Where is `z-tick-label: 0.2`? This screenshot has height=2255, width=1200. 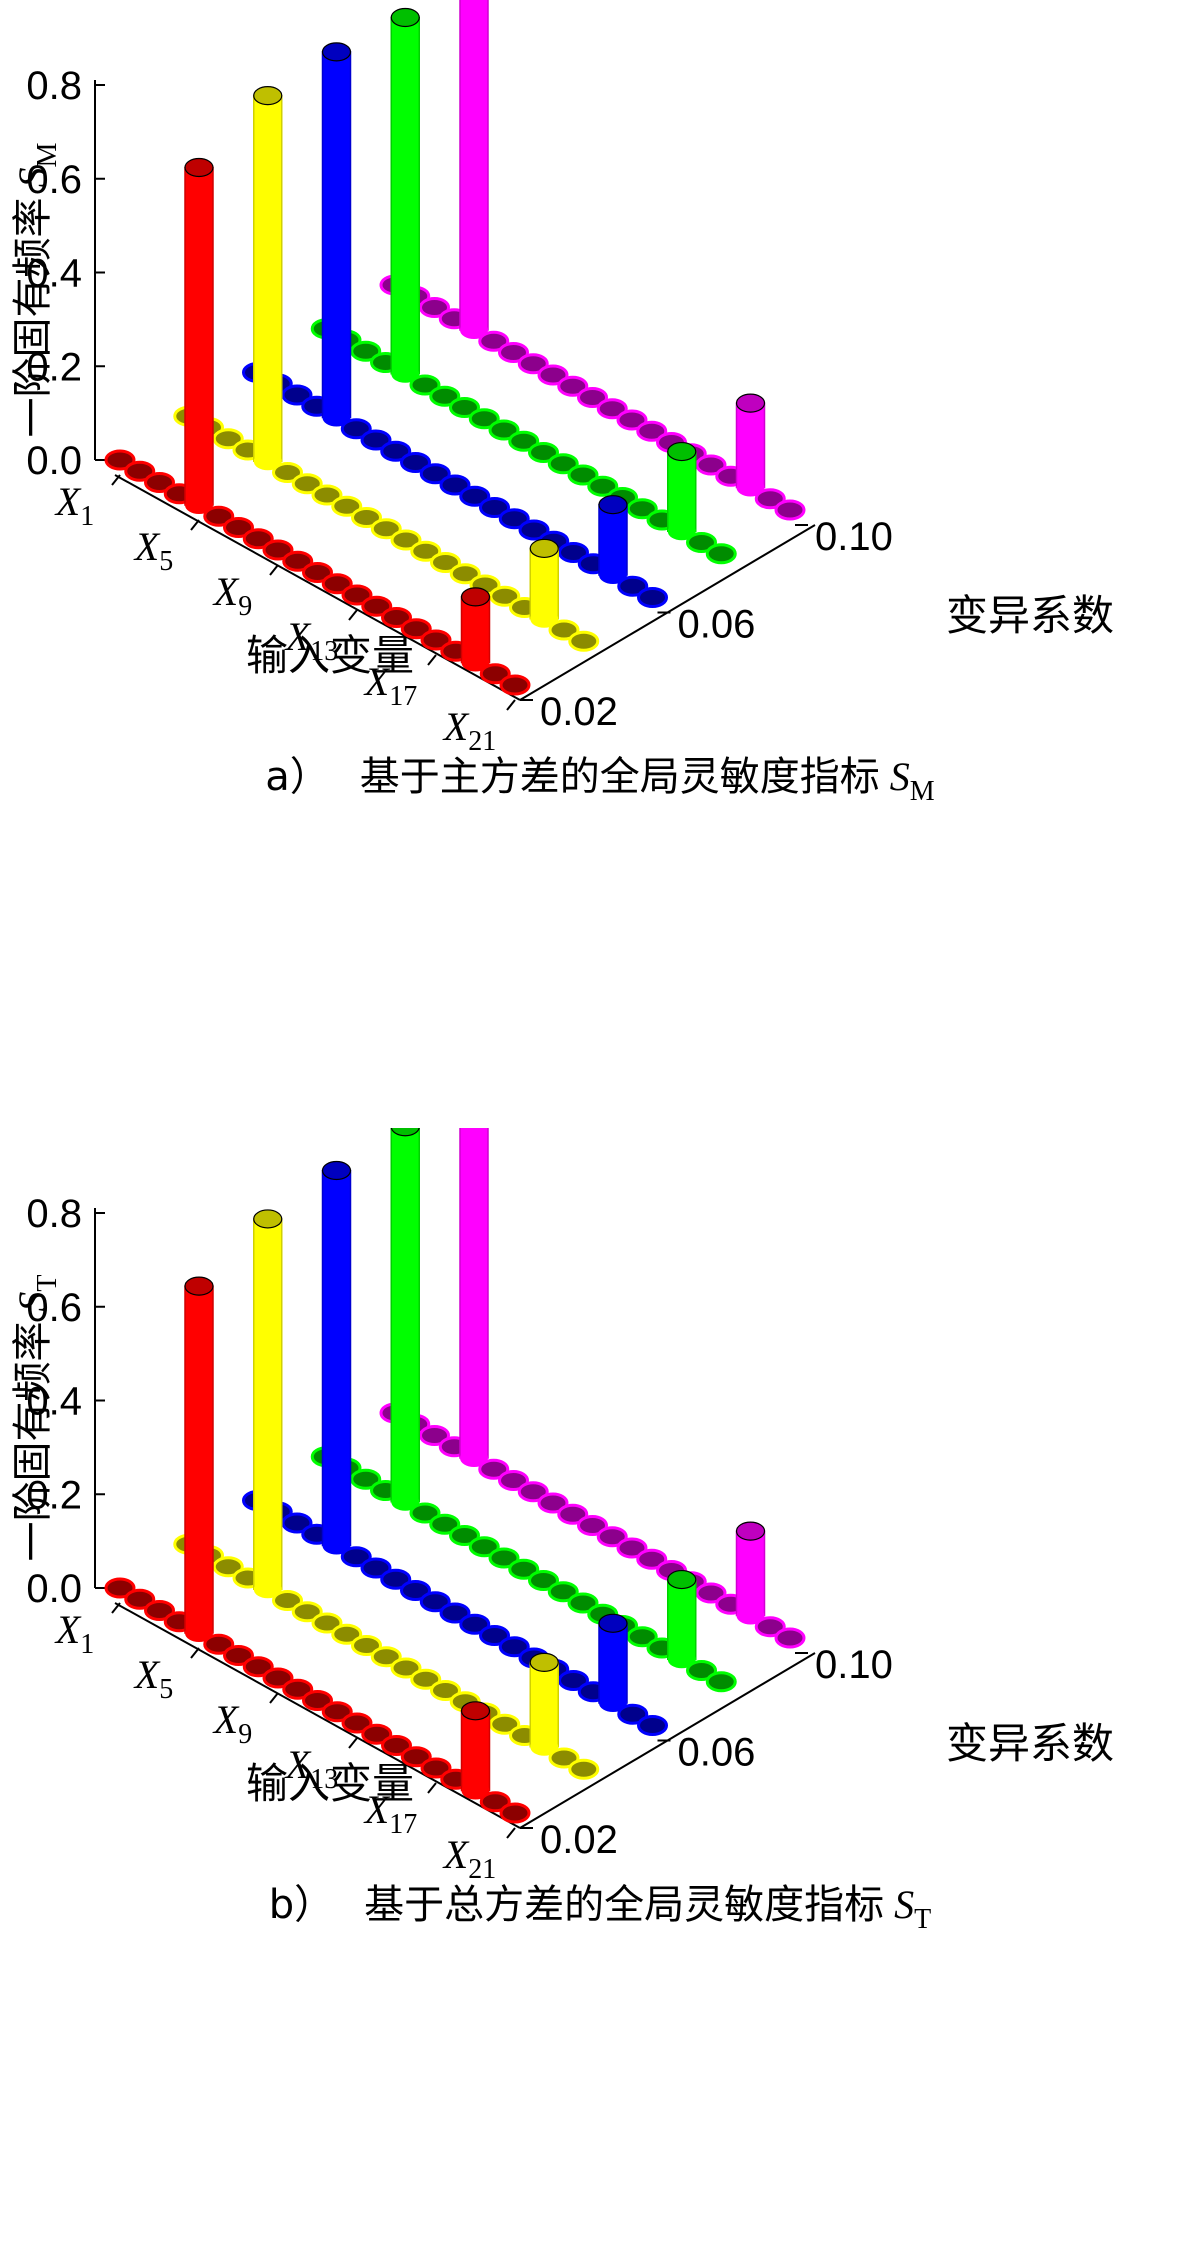 z-tick-label: 0.2 is located at coordinates (54, 1495).